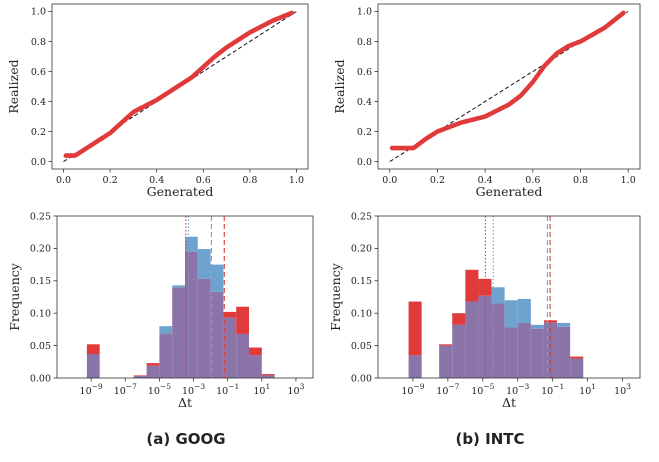 This screenshot has width=659, height=462. Describe the element at coordinates (490, 439) in the screenshot. I see `caption-intc: (b) INTC` at that location.